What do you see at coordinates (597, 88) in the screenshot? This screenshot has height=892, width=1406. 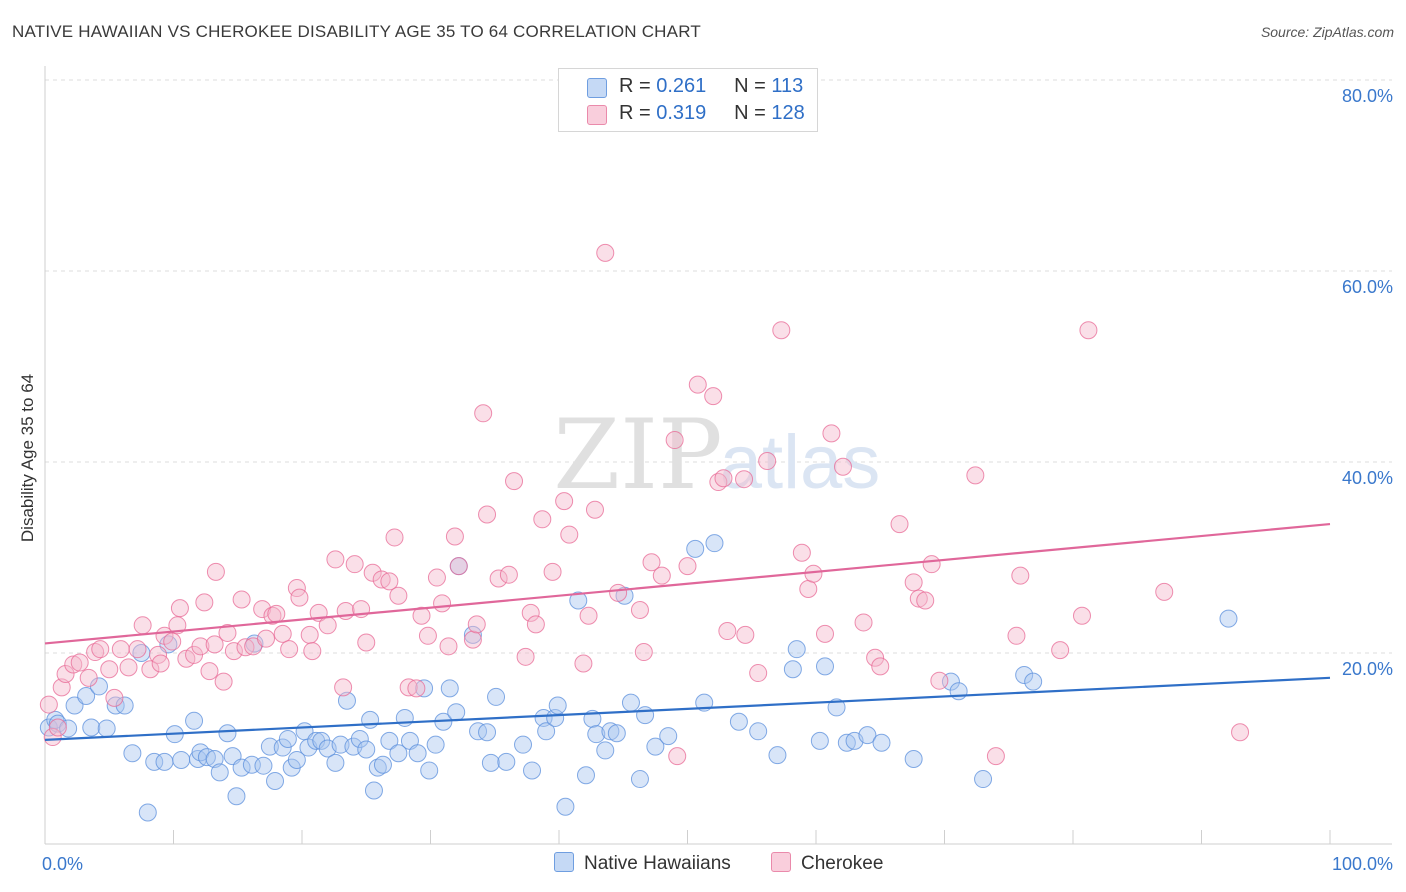 I see `legend-swatch-native` at bounding box center [597, 88].